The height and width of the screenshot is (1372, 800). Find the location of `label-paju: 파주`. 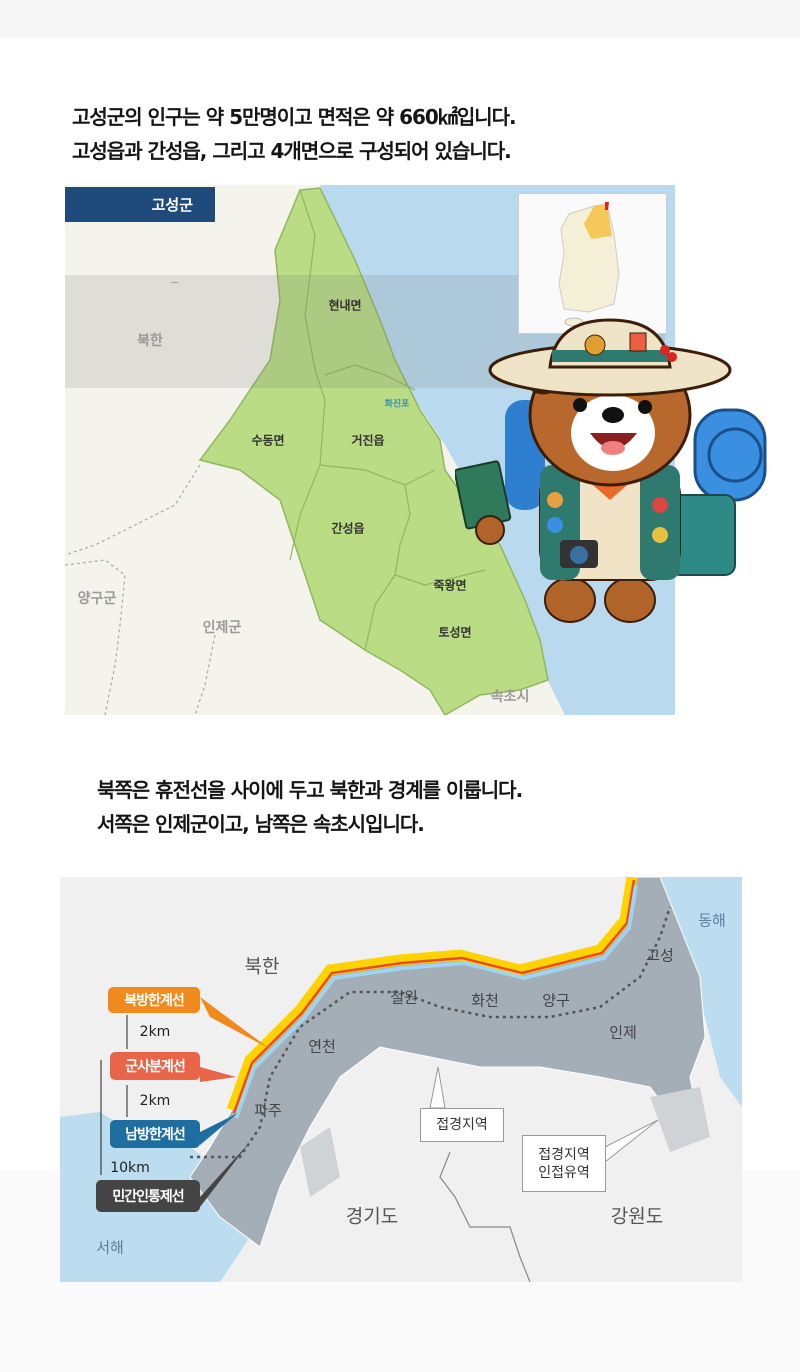

label-paju: 파주 is located at coordinates (268, 1110).